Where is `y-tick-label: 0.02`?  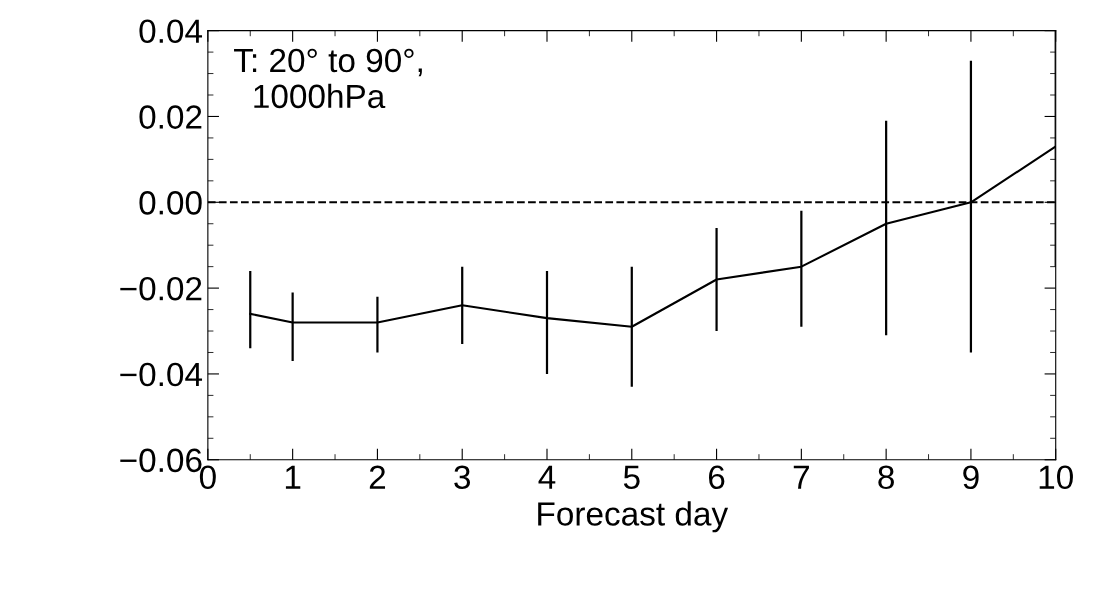
y-tick-label: 0.02 is located at coordinates (170, 117).